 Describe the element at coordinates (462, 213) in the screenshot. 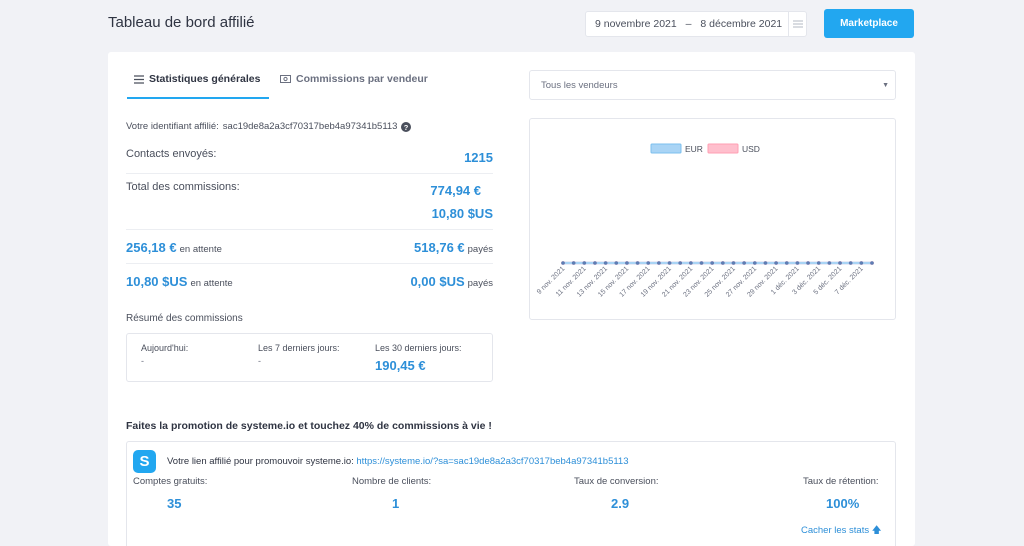

I see `total-usd-value: 10,80 $US` at that location.